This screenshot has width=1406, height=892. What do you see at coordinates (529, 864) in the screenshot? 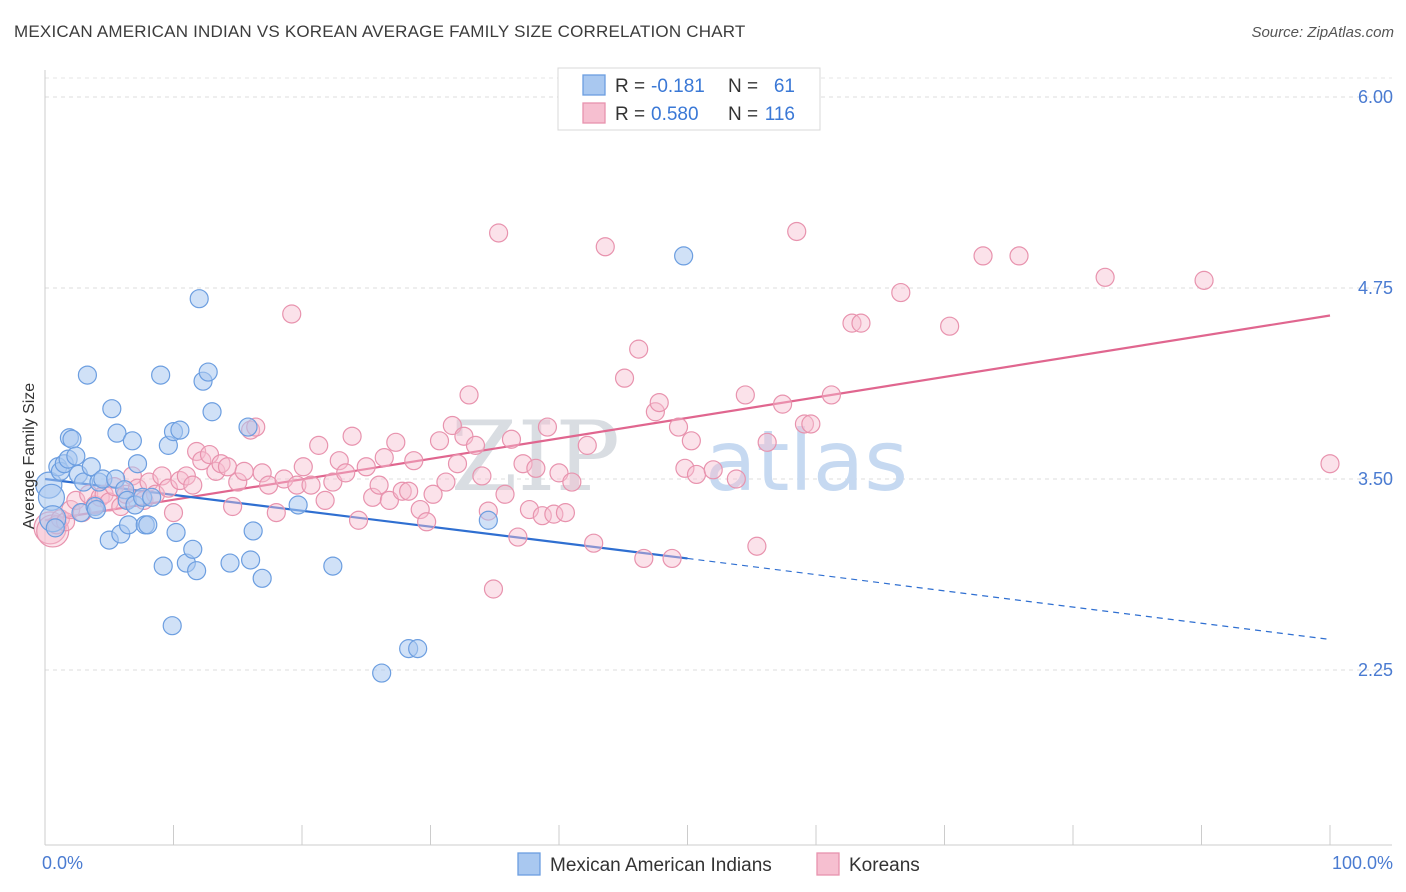
I see `bottom-legend-swatch-blue` at bounding box center [529, 864].